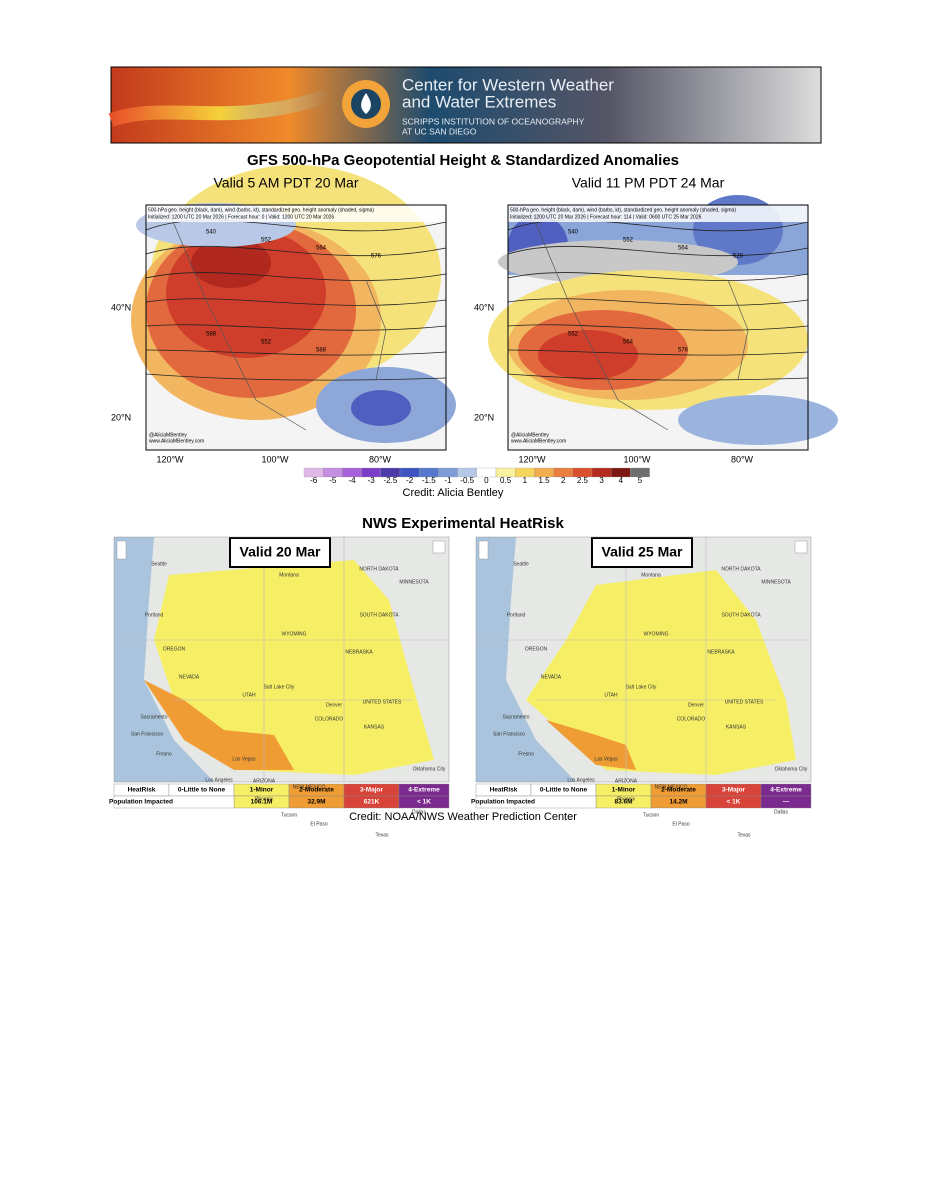  Describe the element at coordinates (296, 213) in the screenshot. I see `map-header` at that location.